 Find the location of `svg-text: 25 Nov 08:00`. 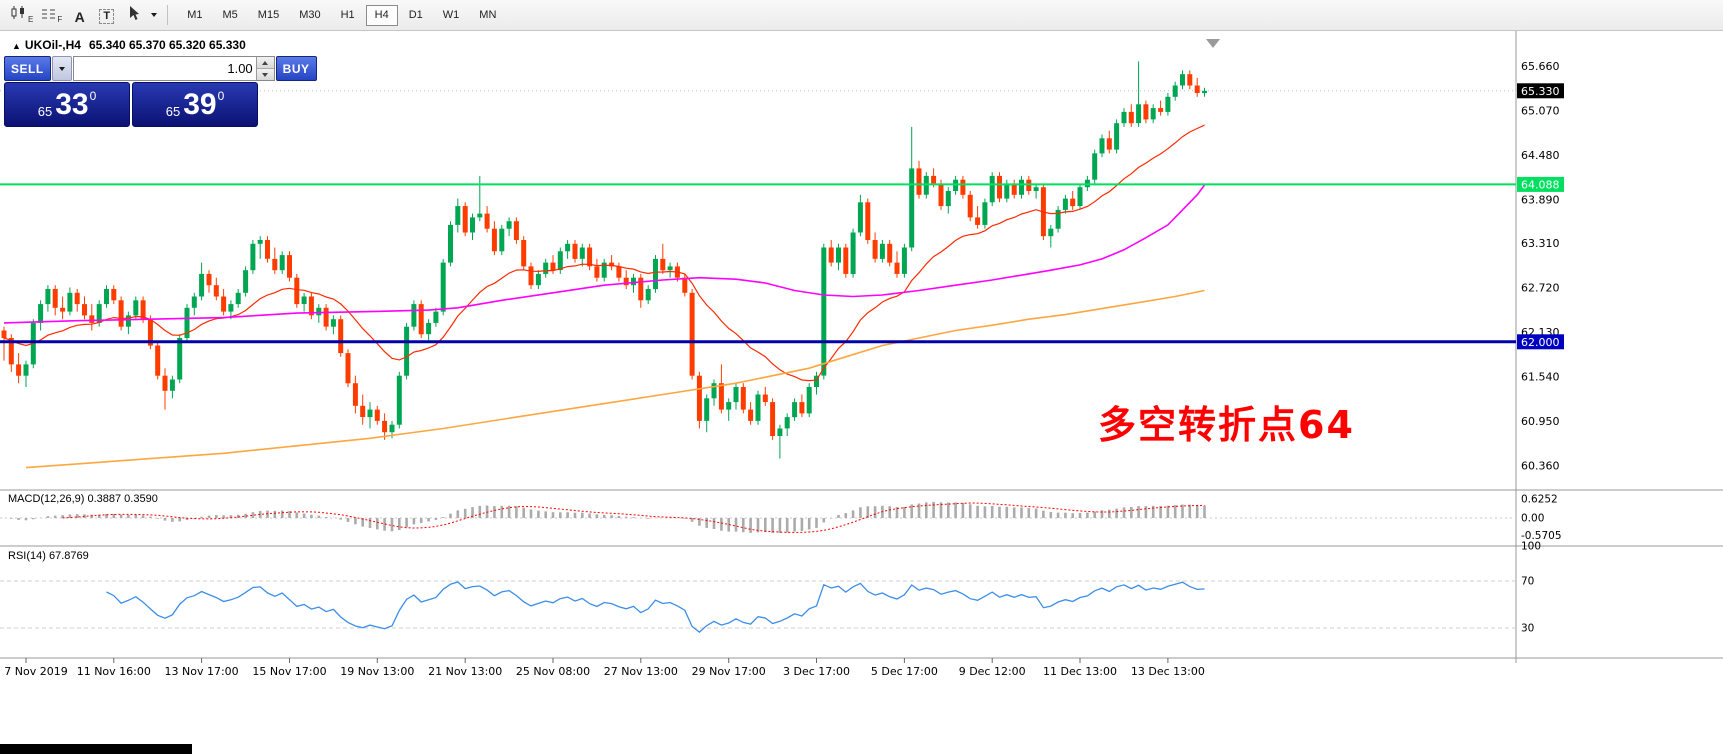

svg-text: 25 Nov 08:00 is located at coordinates (553, 671).